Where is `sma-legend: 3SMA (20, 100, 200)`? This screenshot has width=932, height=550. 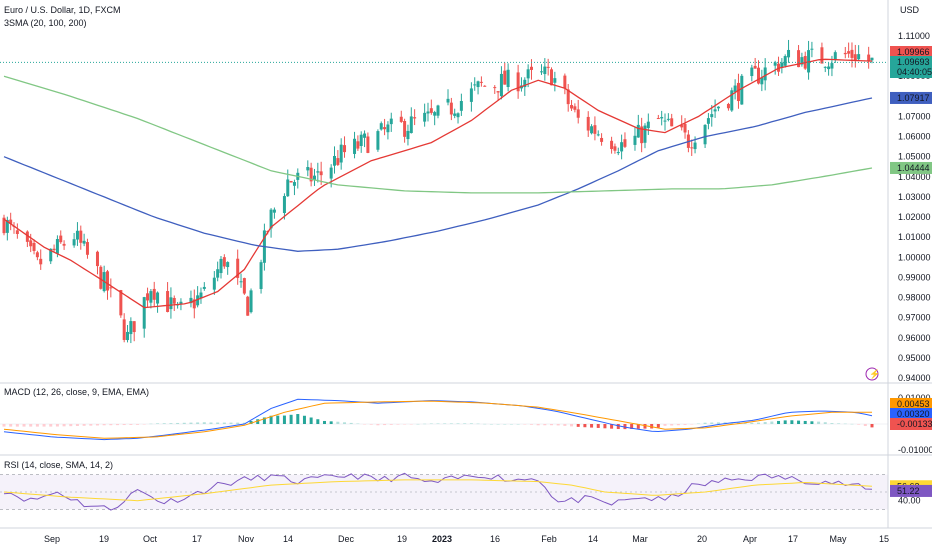
sma-legend: 3SMA (20, 100, 200) is located at coordinates (45, 23).